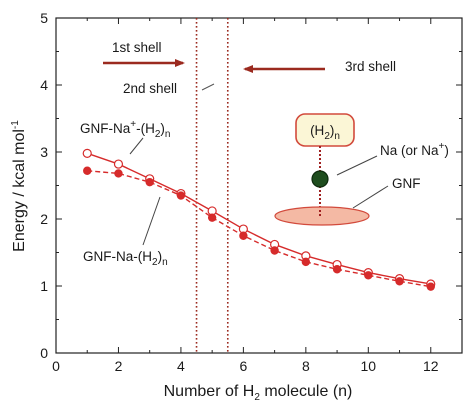 This screenshot has height=408, width=474. I want to click on curve1-label-base: GNF-Na, so click(105, 128).